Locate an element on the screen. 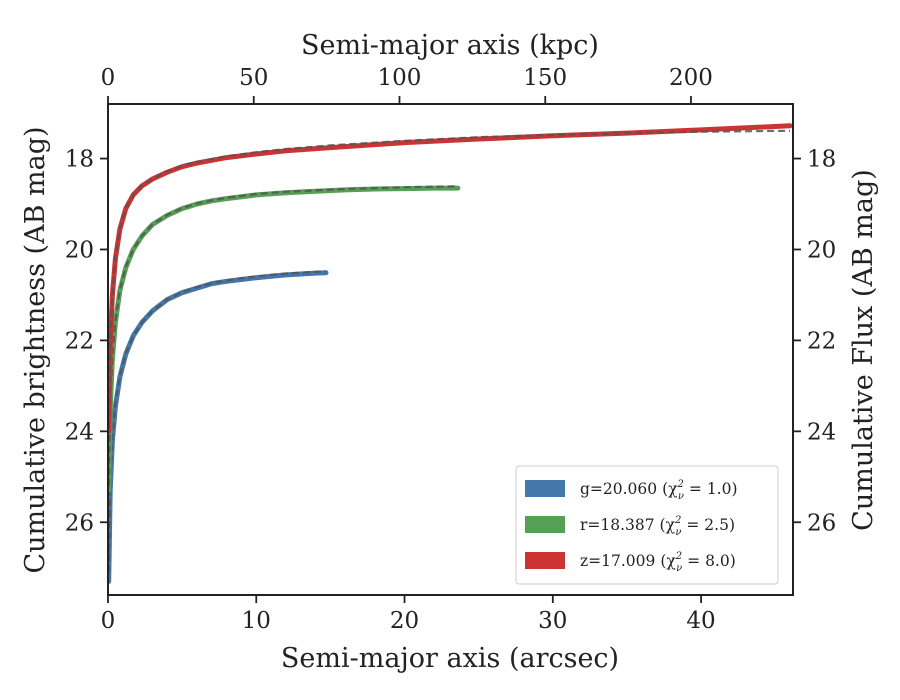  y-right-tick-label: 18 is located at coordinates (821, 160).